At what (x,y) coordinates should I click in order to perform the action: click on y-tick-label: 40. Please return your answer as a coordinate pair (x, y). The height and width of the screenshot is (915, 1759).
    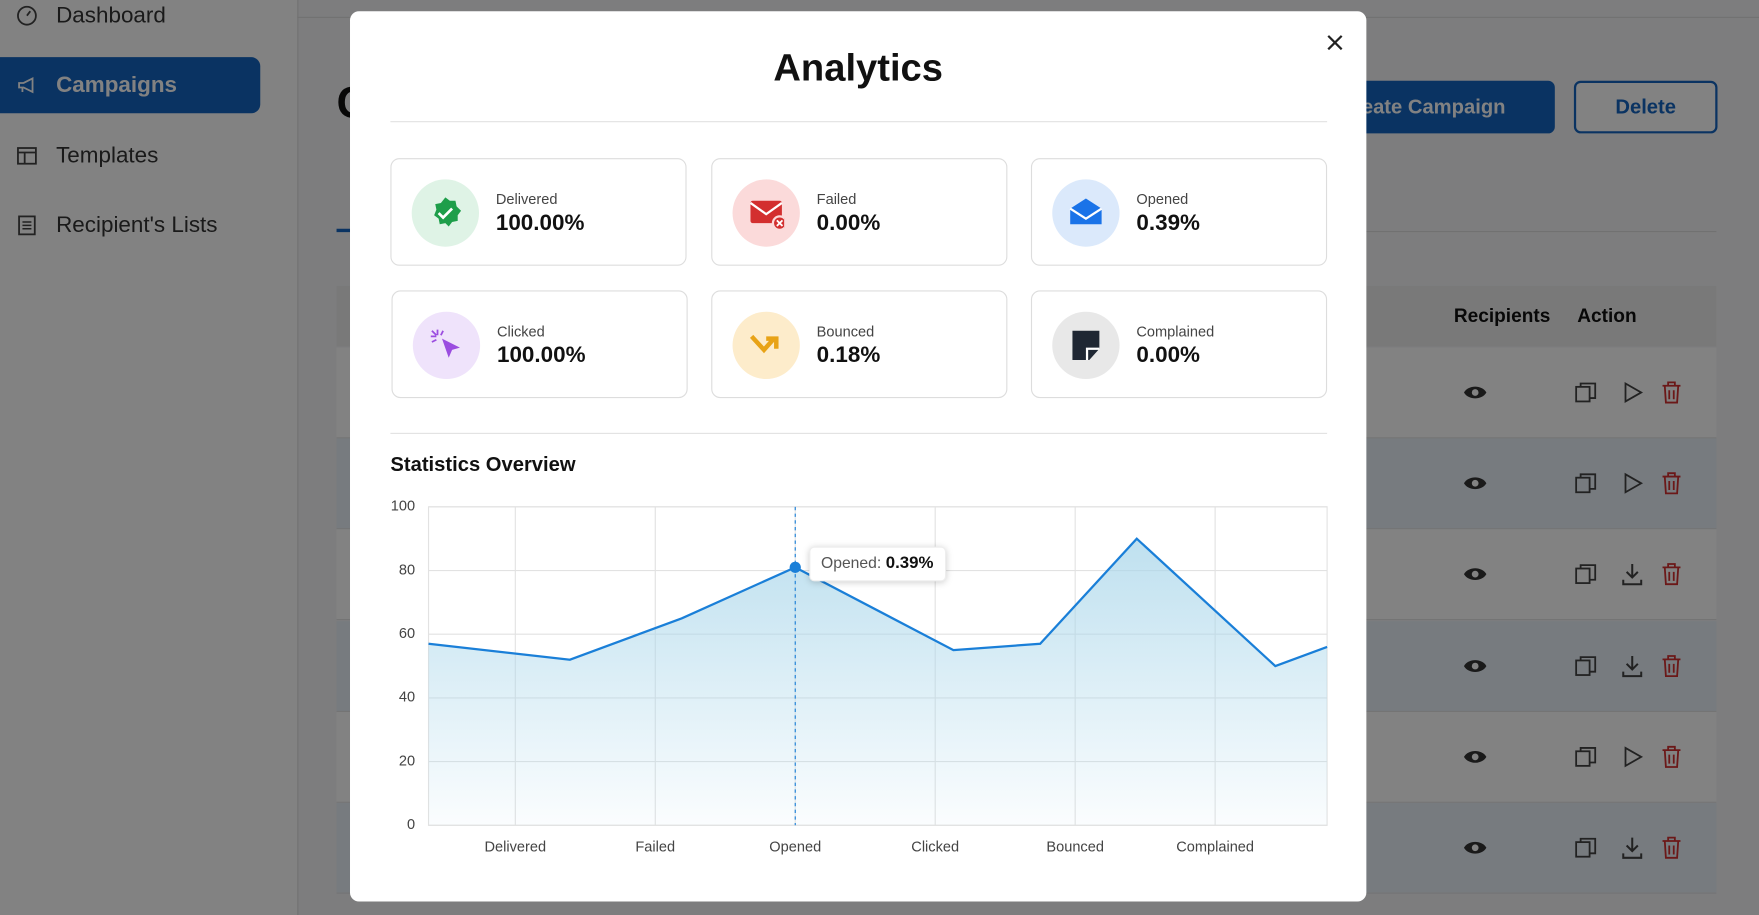
    Looking at the image, I should click on (407, 698).